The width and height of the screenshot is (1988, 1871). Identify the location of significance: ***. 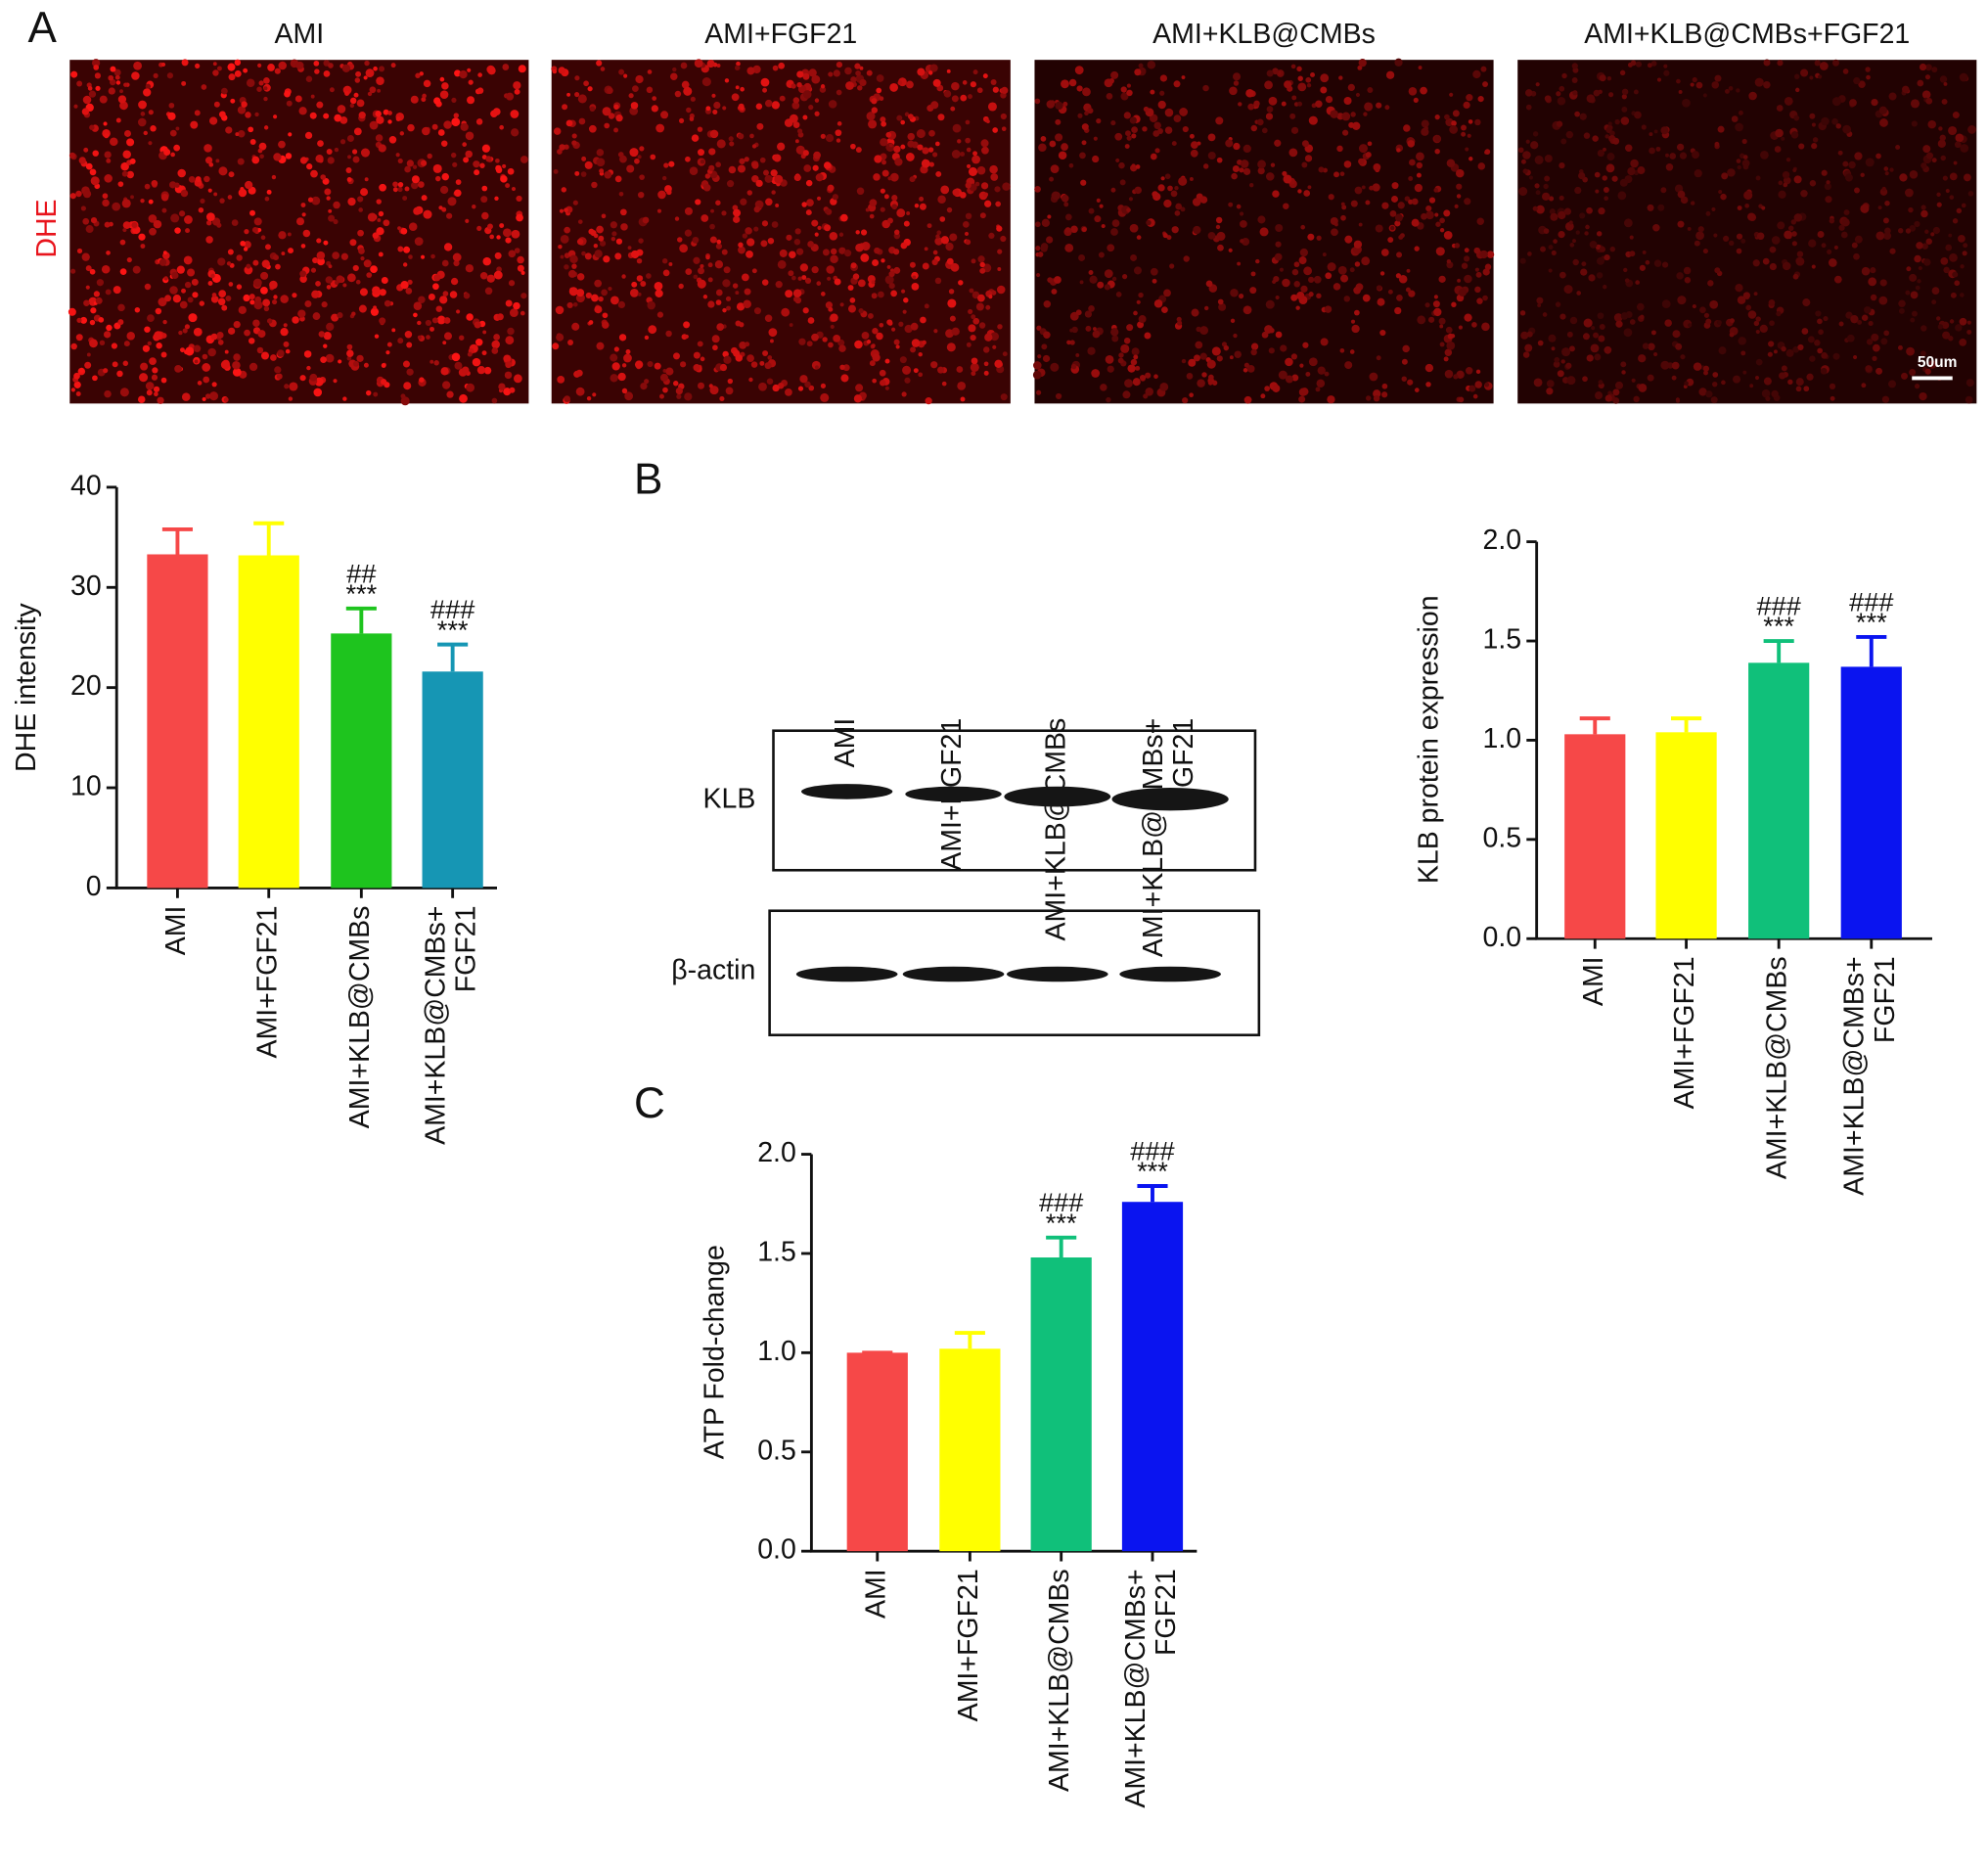
(1153, 1171).